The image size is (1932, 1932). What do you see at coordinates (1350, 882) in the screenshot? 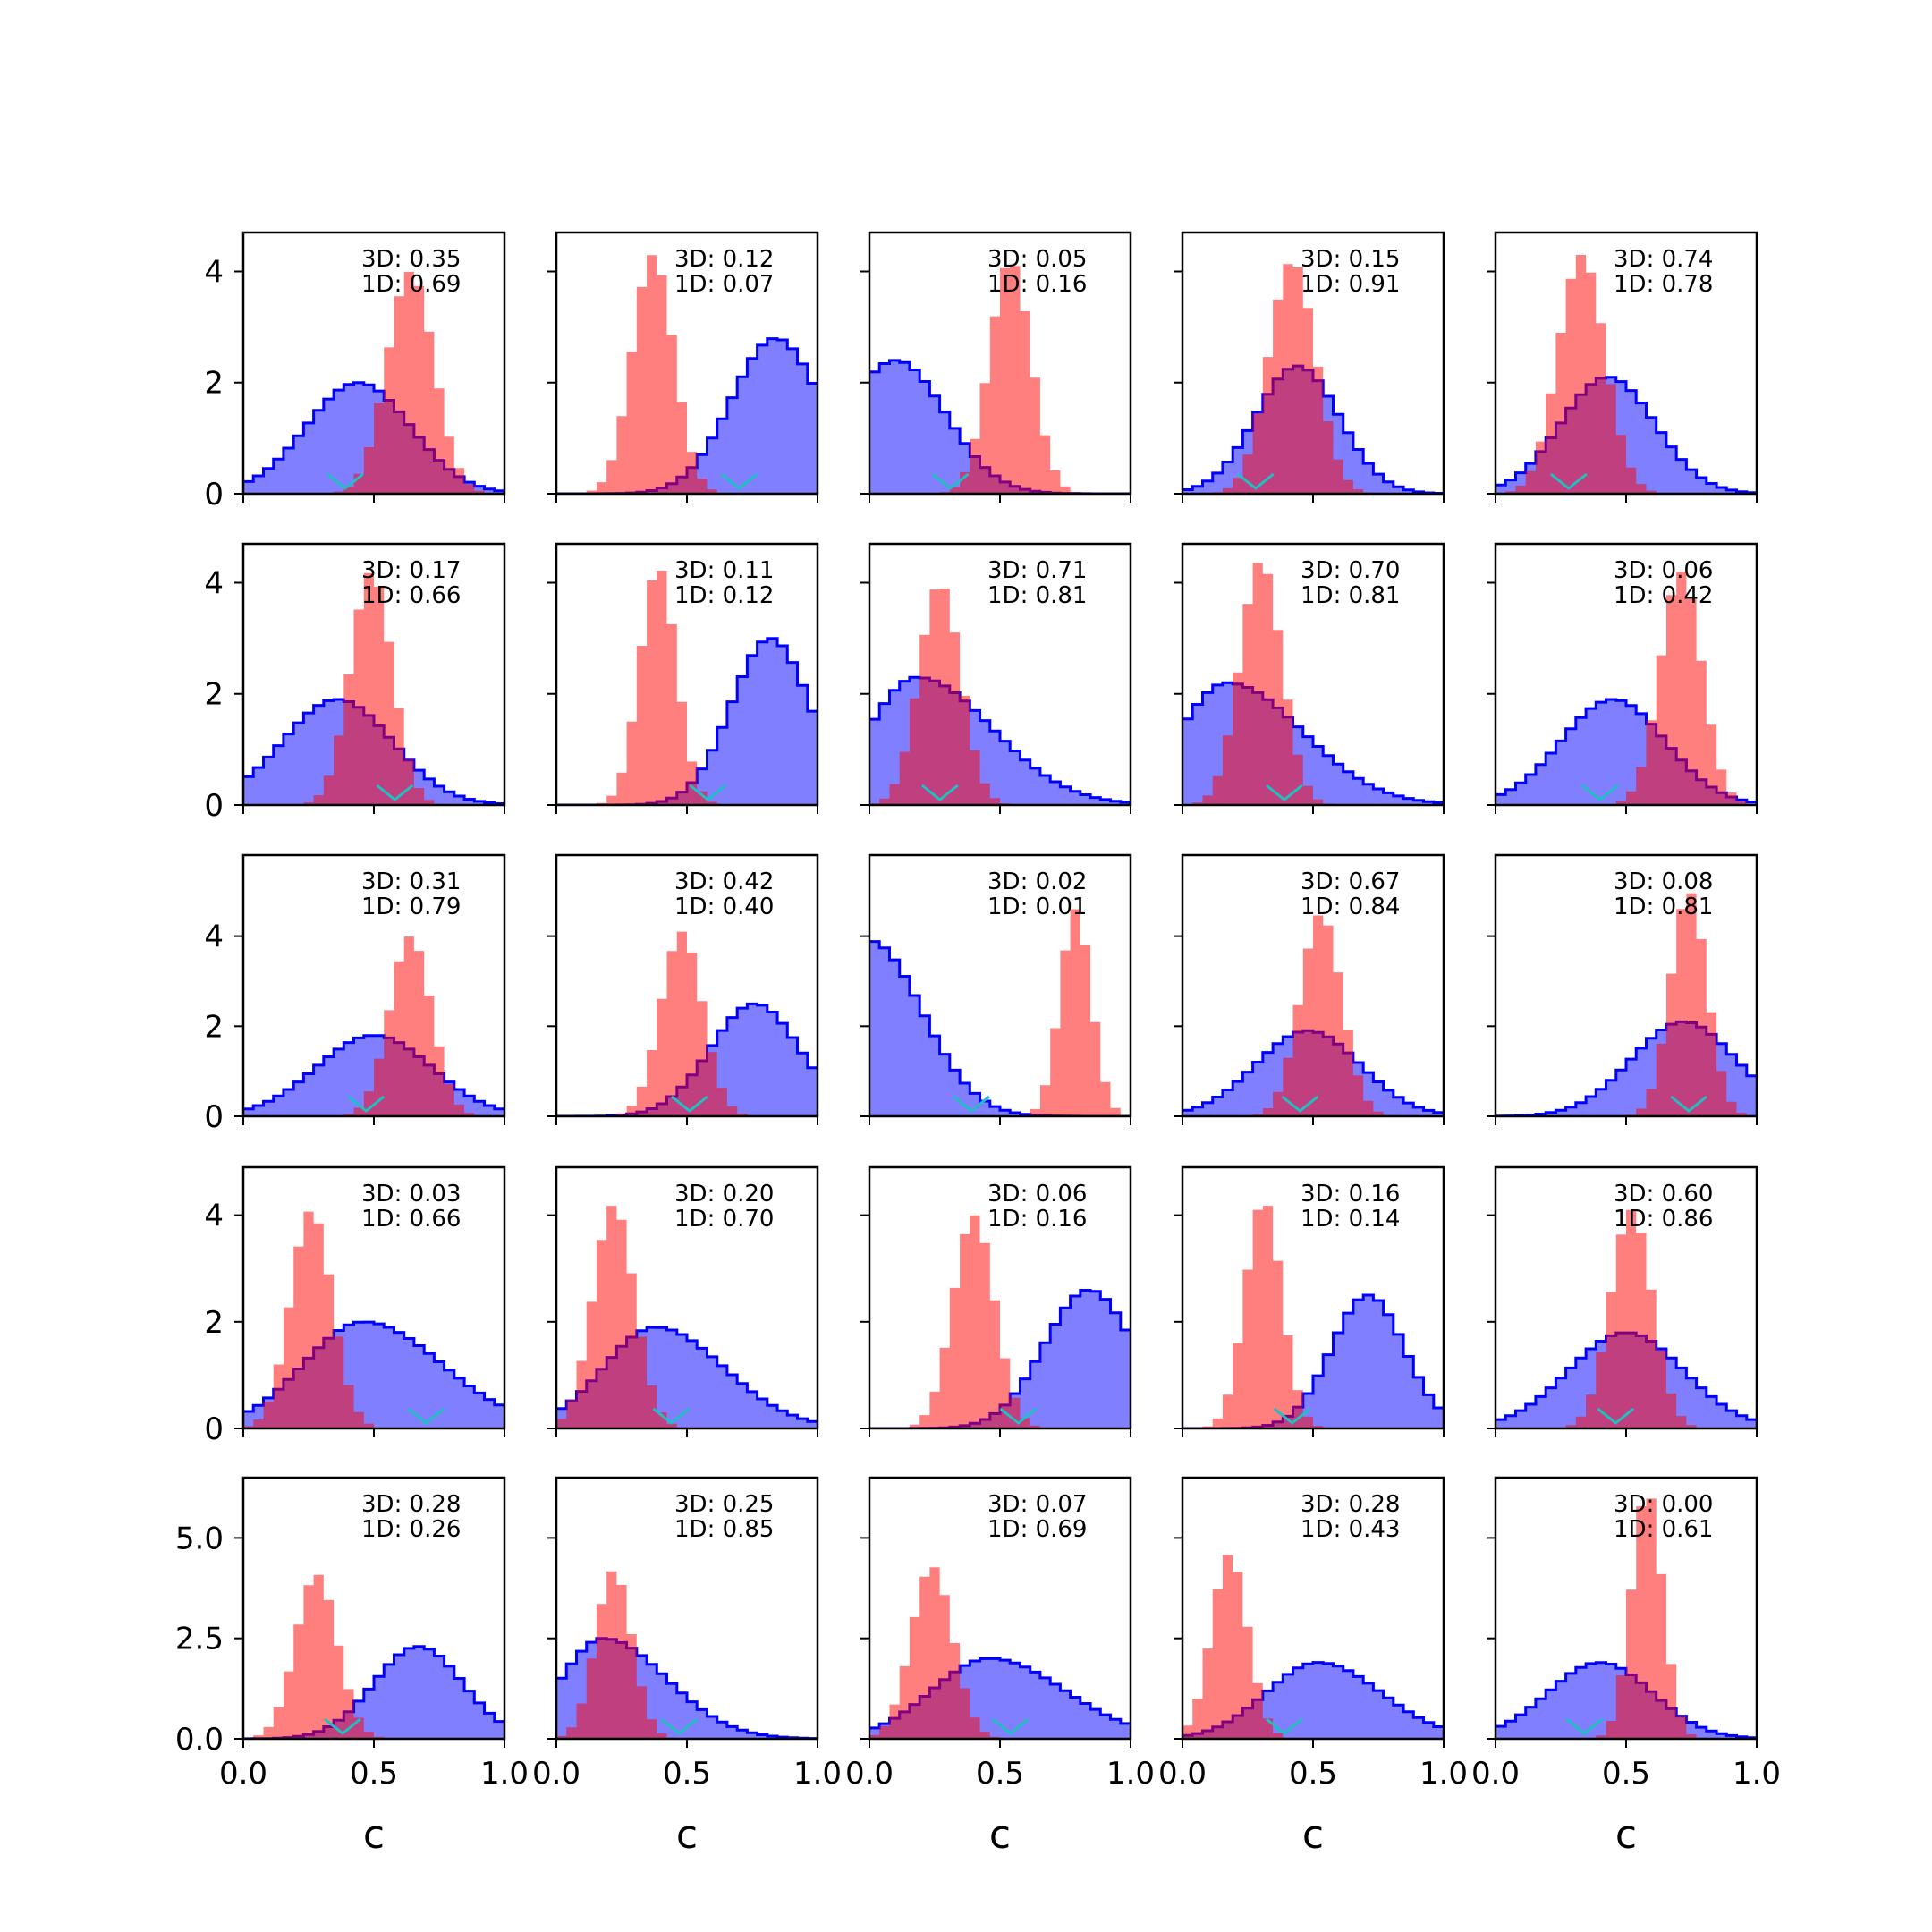
I see `annotation-3d: 3D: 0.67` at bounding box center [1350, 882].